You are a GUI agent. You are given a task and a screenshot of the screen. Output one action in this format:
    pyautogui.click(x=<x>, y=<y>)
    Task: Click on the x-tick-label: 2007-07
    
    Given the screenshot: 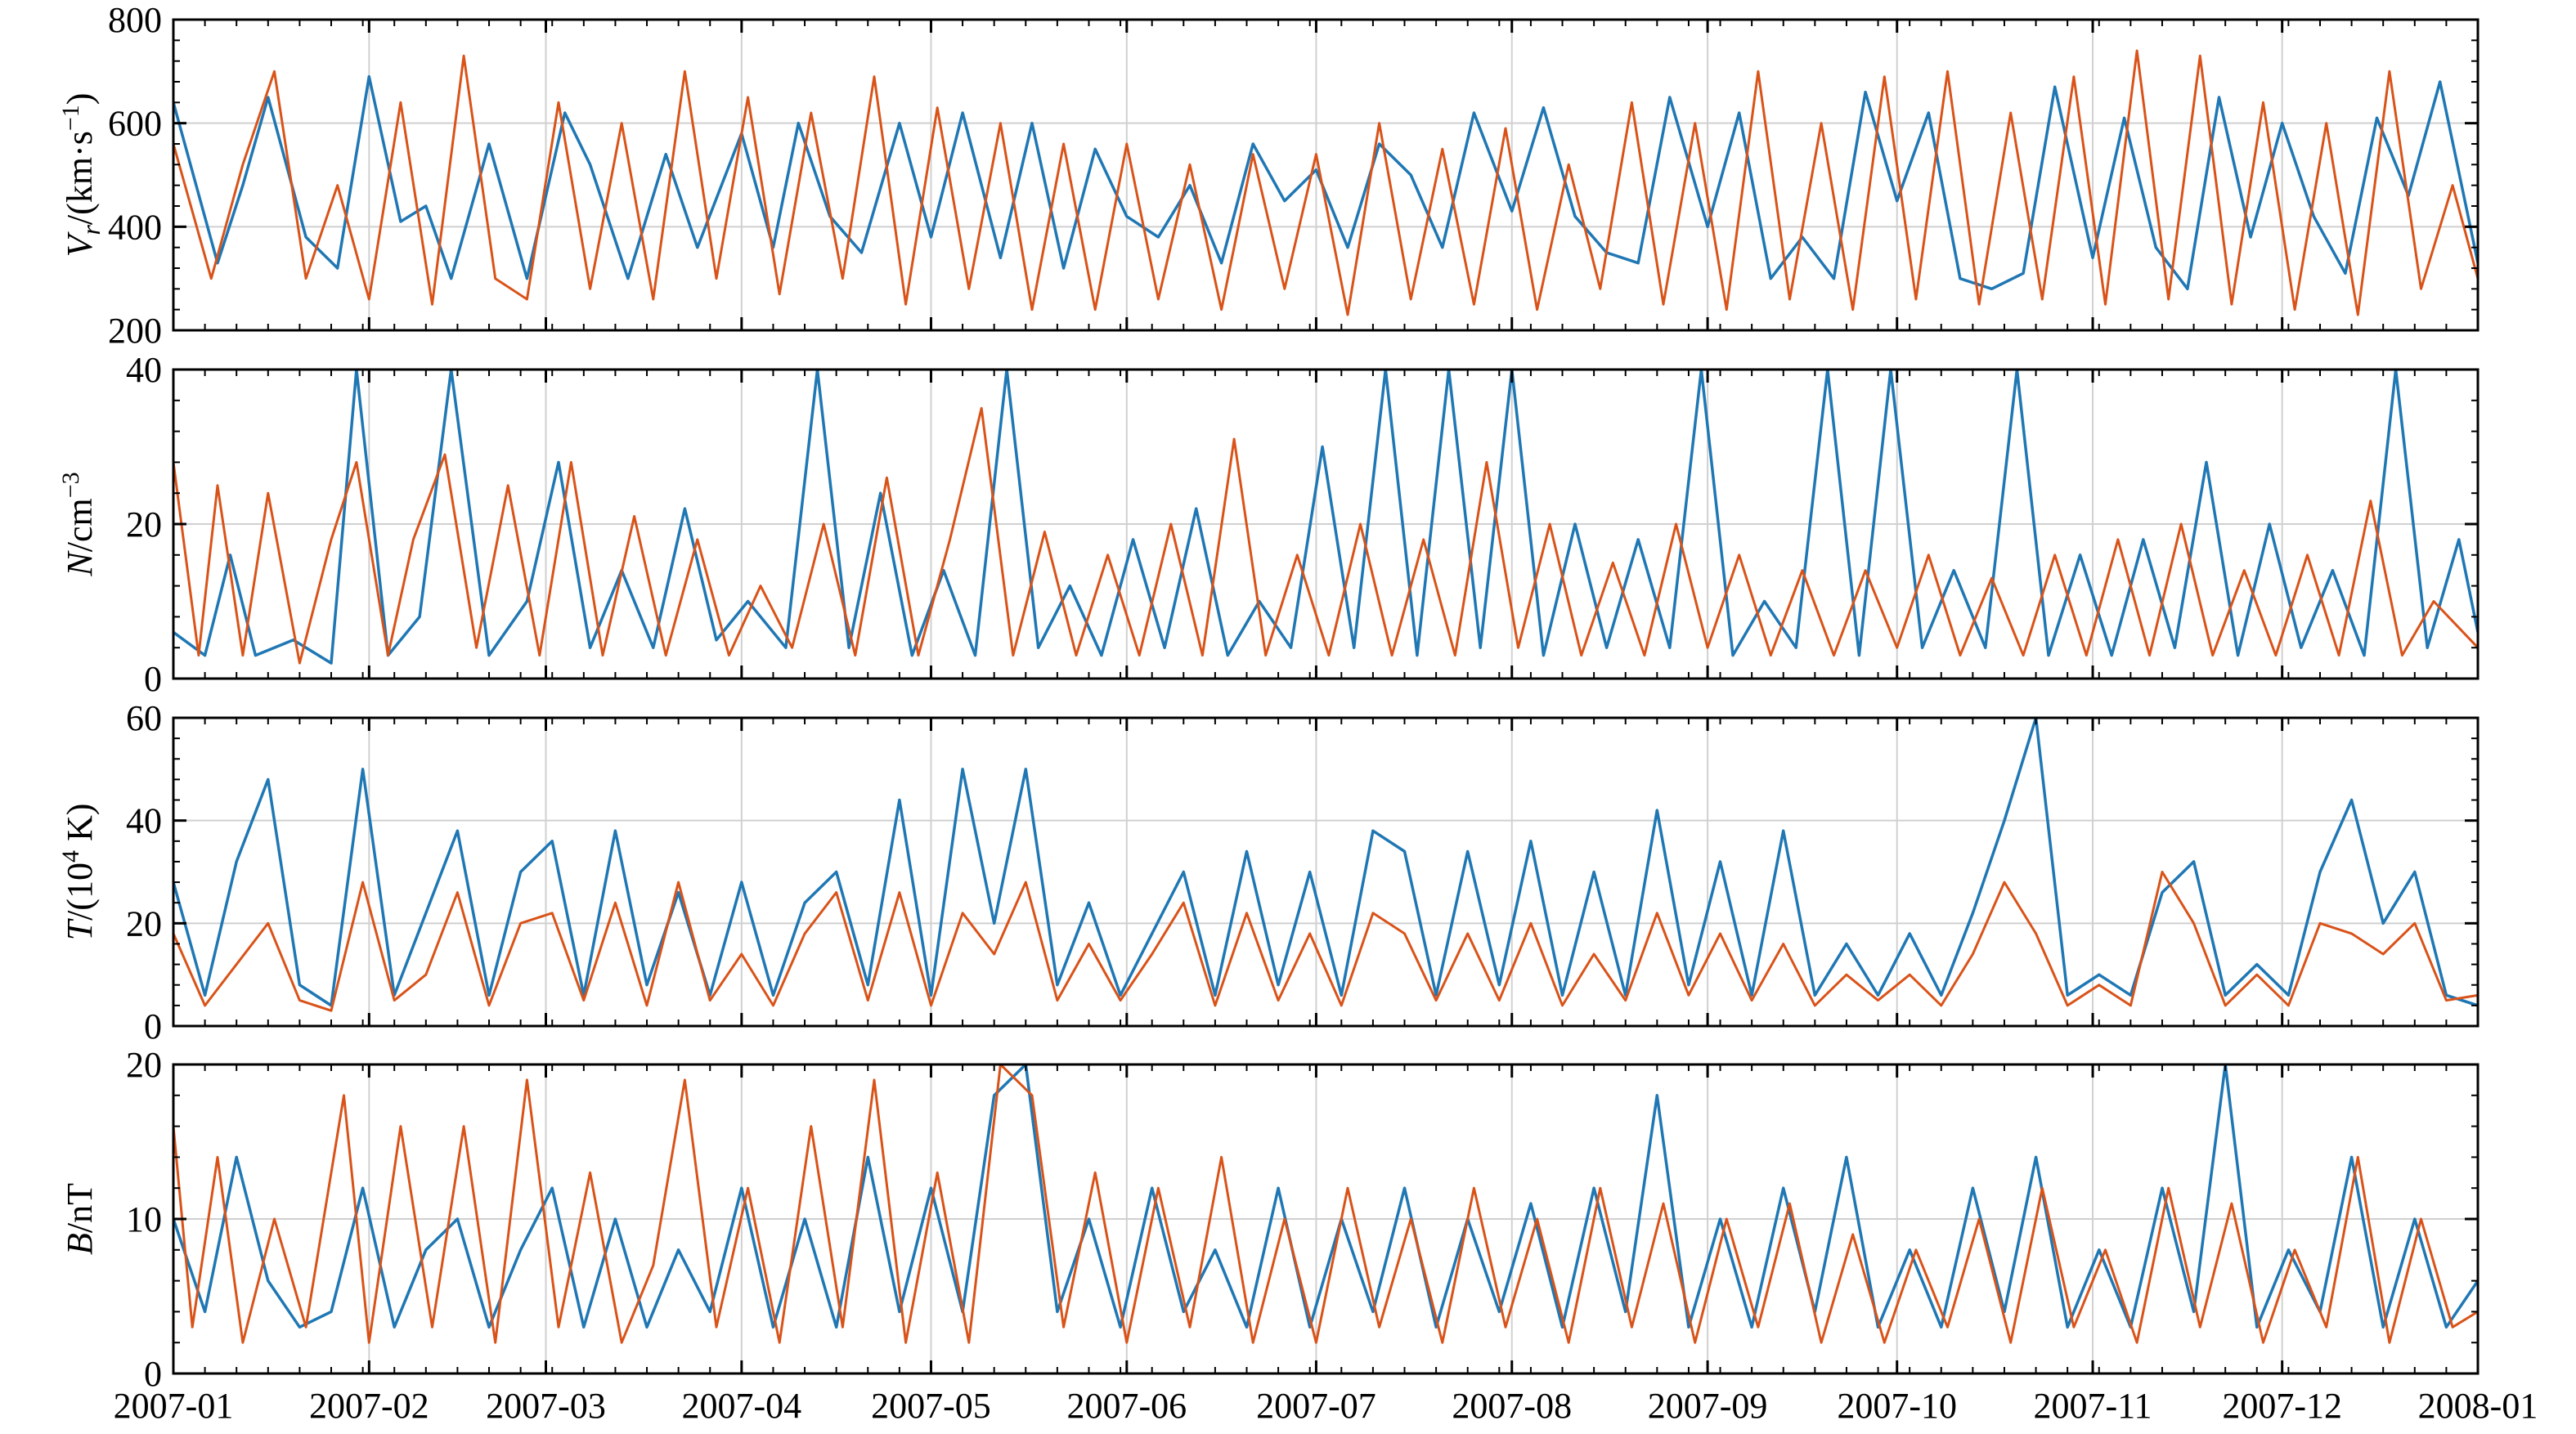 What is the action you would take?
    pyautogui.click(x=1316, y=1406)
    